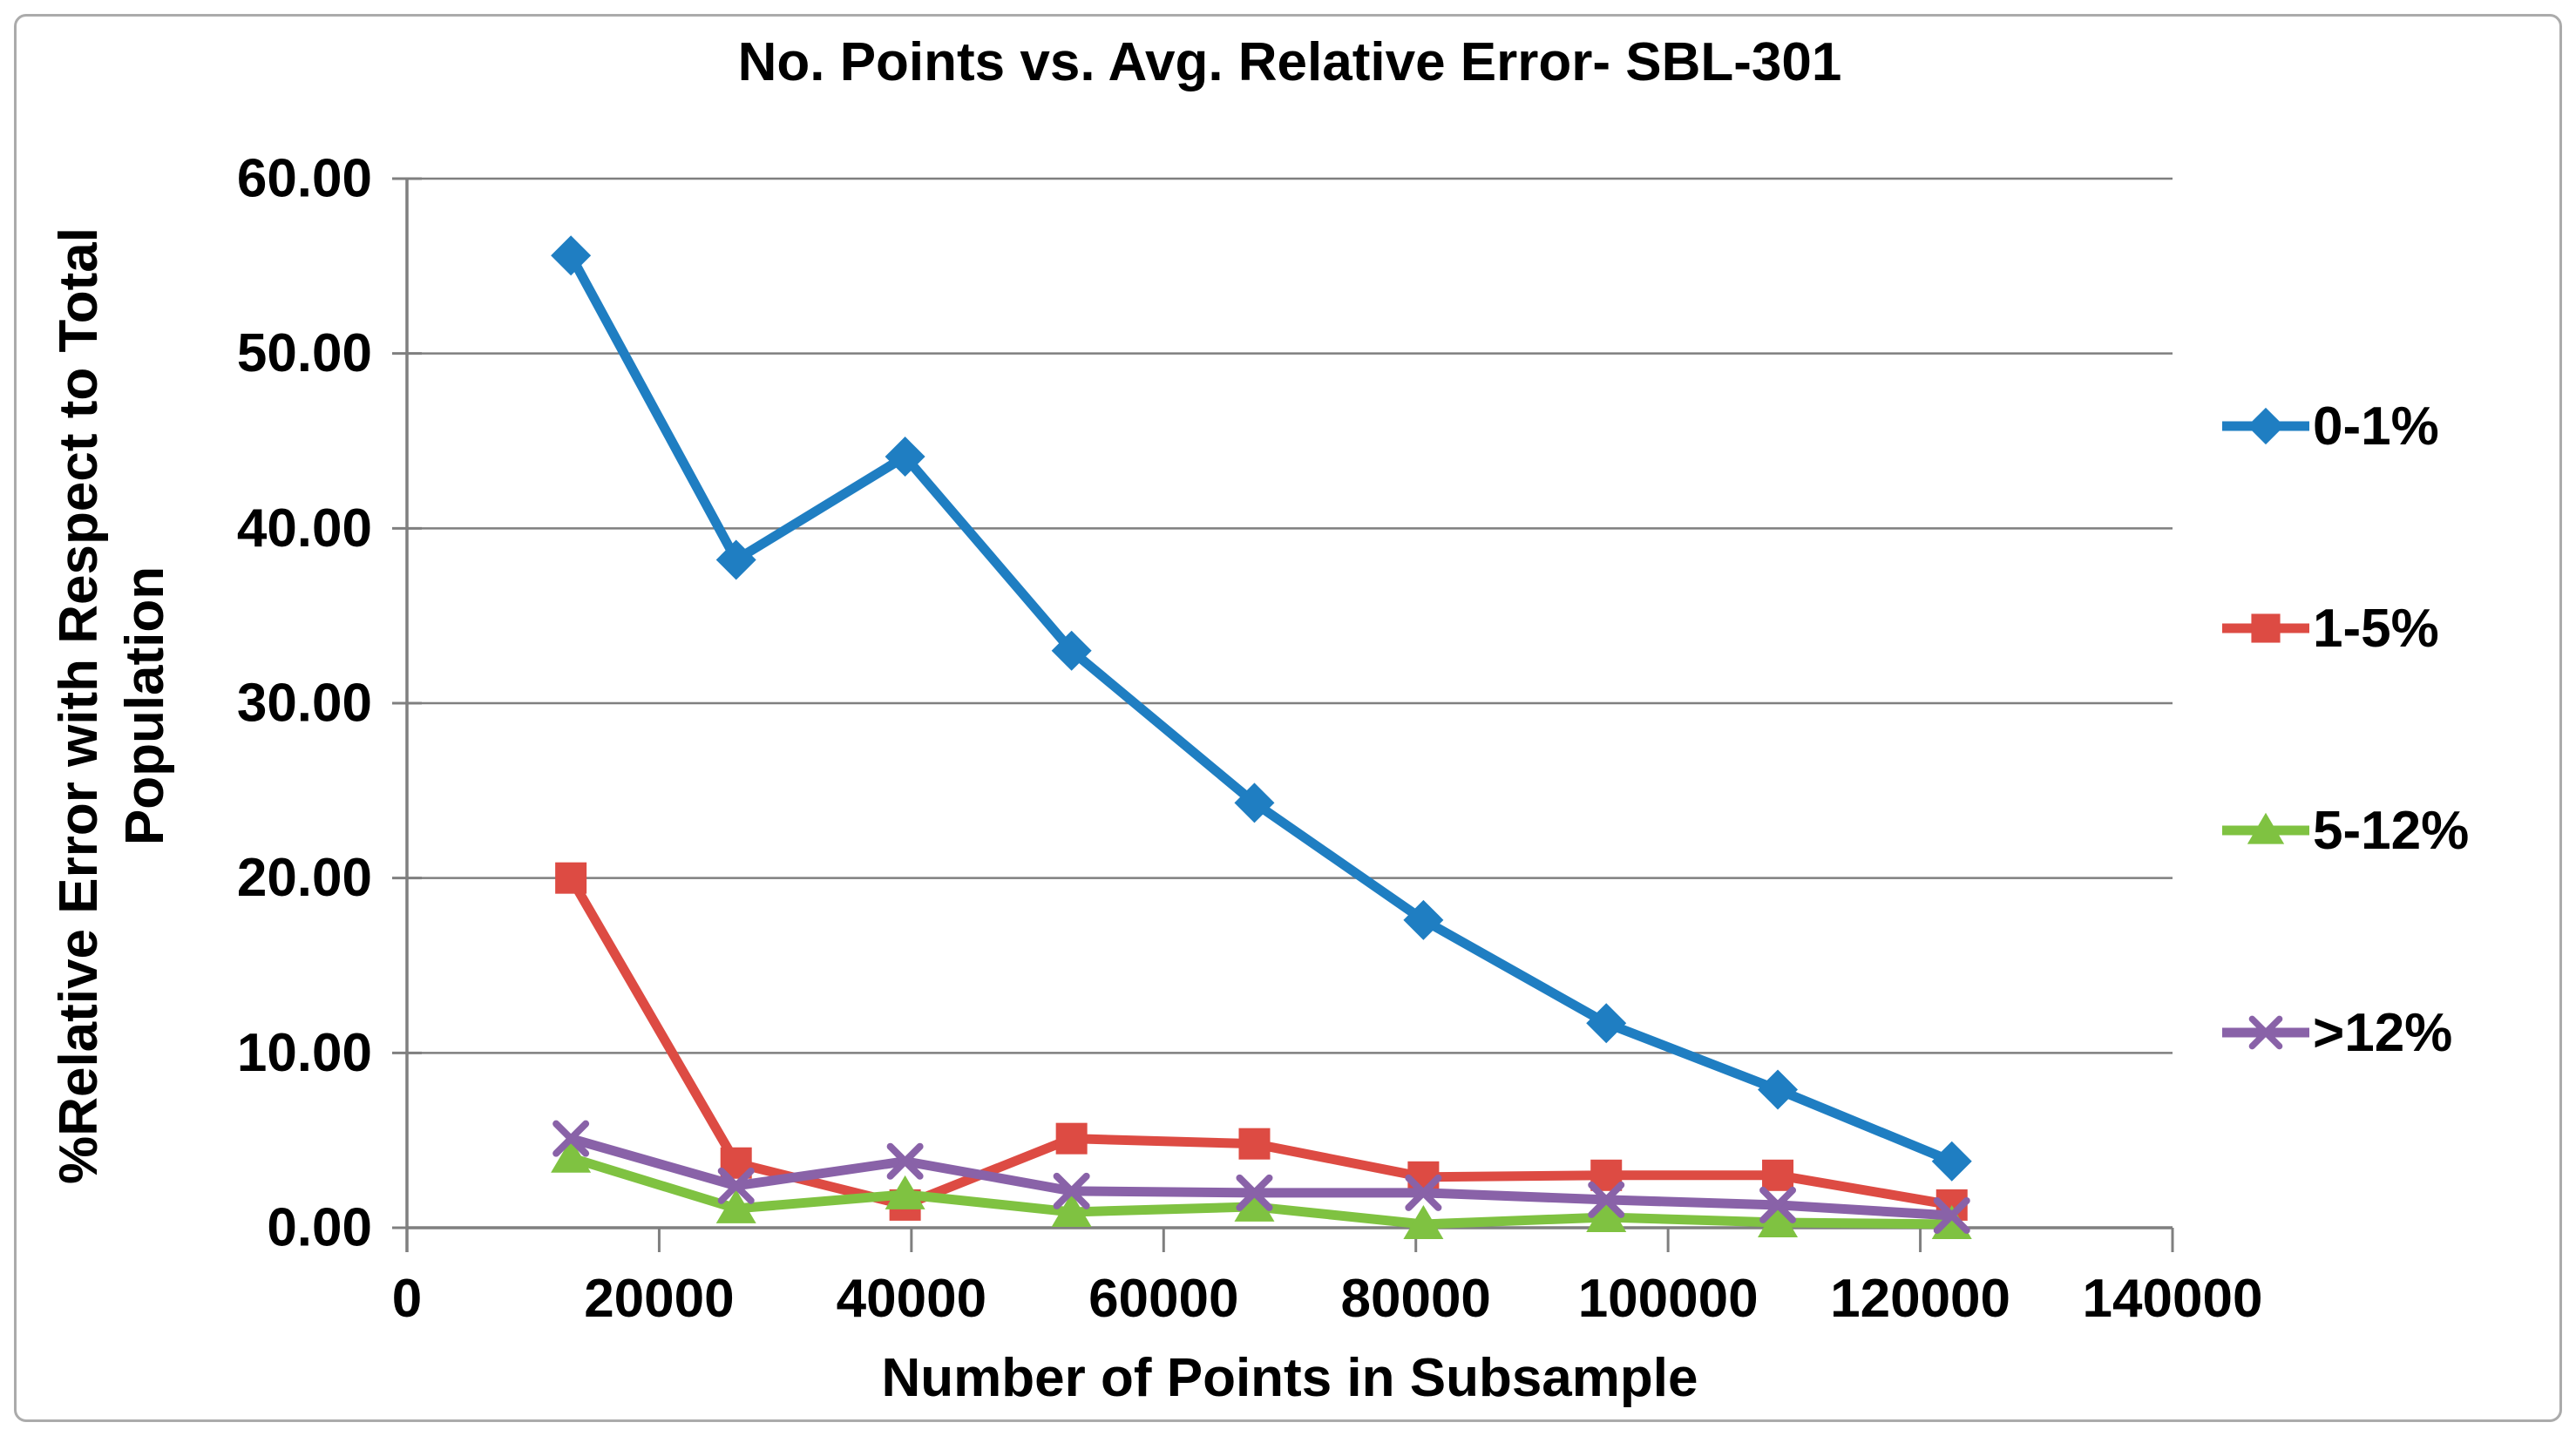 The height and width of the screenshot is (1436, 2576). I want to click on x-tick-label: 40000, so click(912, 1299).